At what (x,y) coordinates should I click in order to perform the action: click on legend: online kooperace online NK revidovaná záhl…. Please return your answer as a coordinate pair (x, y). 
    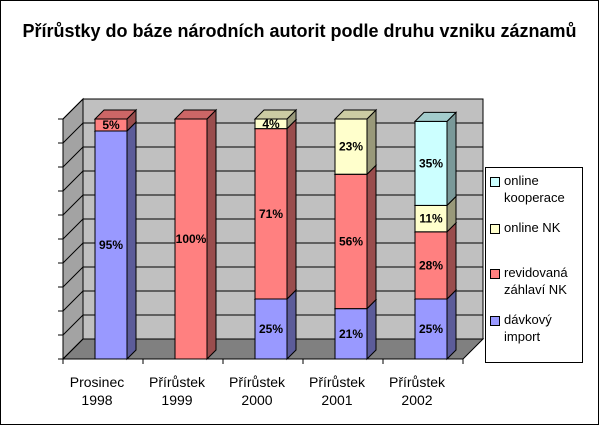
    Looking at the image, I should click on (534, 265).